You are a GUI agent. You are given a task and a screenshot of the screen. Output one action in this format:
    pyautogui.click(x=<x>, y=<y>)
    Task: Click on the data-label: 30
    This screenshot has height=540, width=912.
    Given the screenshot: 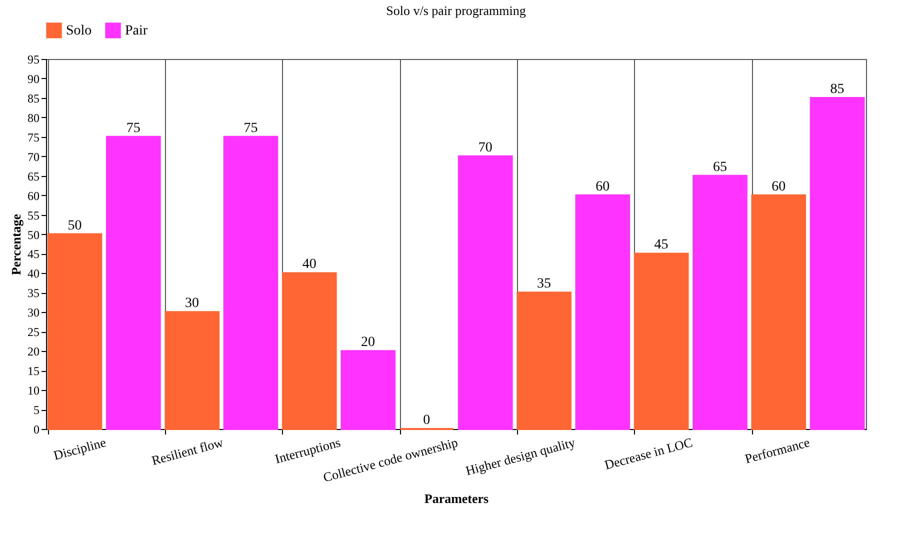 What is the action you would take?
    pyautogui.click(x=192, y=304)
    